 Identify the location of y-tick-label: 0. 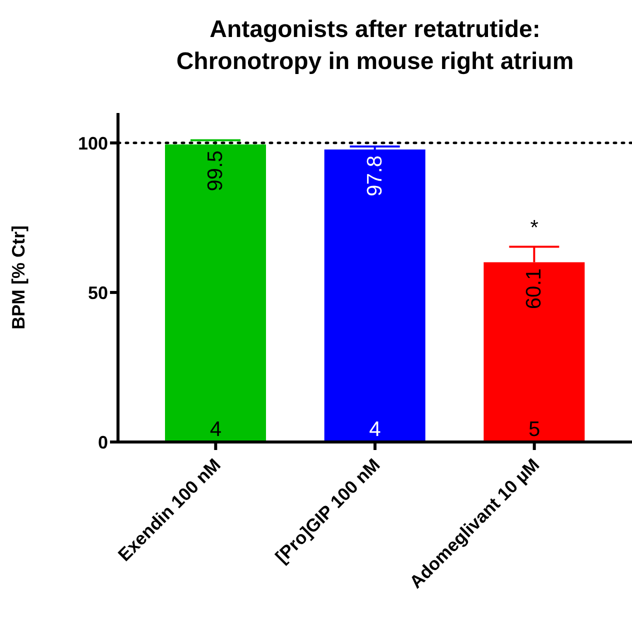
(103, 442).